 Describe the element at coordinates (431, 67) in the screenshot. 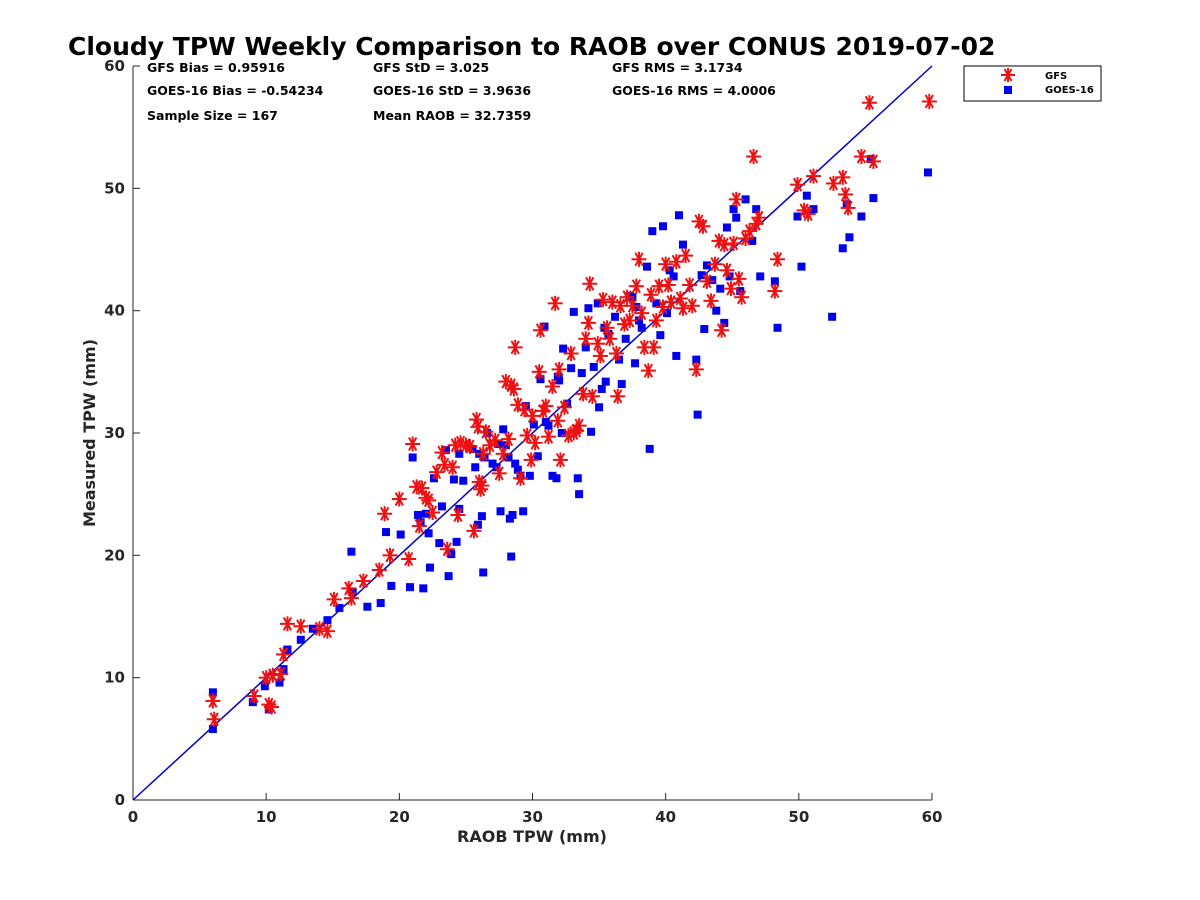

I see `stat-gfs-std: GFS StD = 3.025` at that location.